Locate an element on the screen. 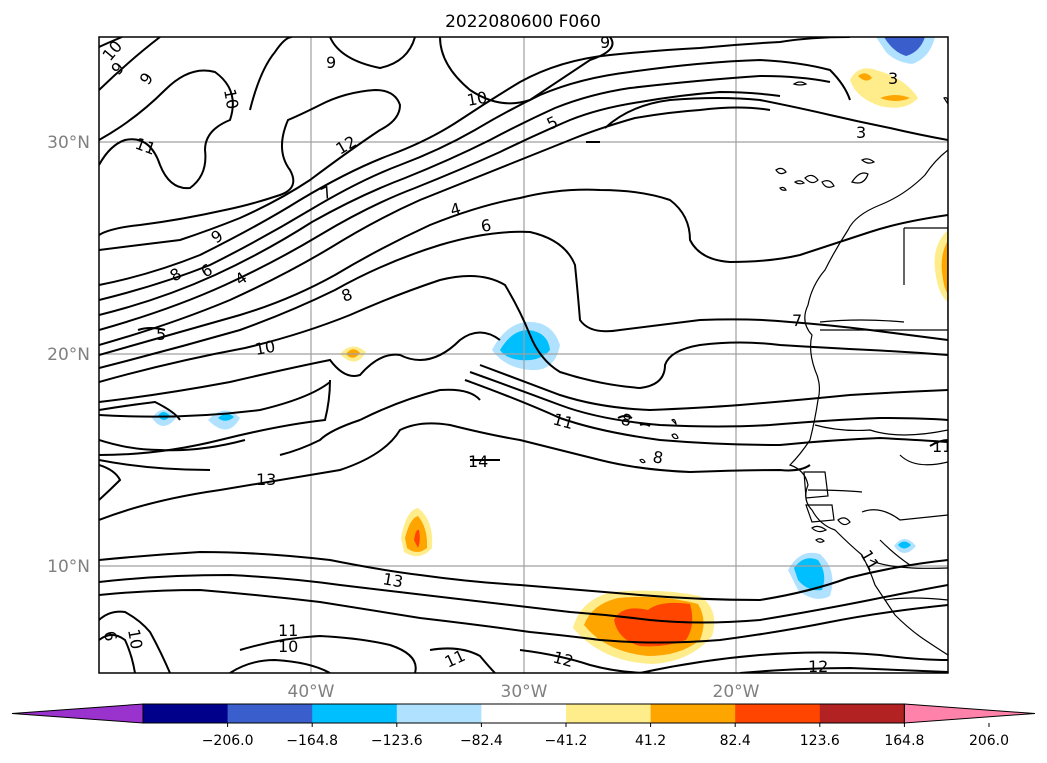 This screenshot has width=1047, height=763. lon-label-20w: 20°W is located at coordinates (736, 692).